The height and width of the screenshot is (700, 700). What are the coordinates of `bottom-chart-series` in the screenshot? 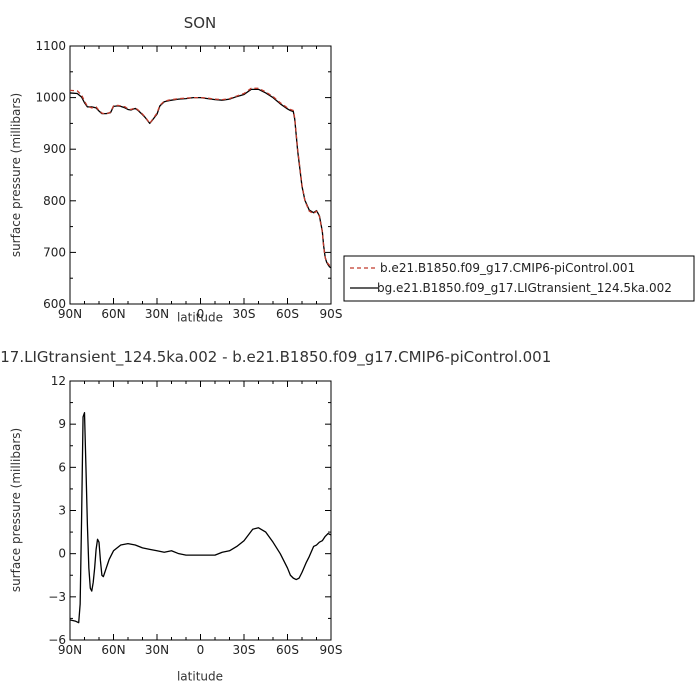 It's located at (200, 518).